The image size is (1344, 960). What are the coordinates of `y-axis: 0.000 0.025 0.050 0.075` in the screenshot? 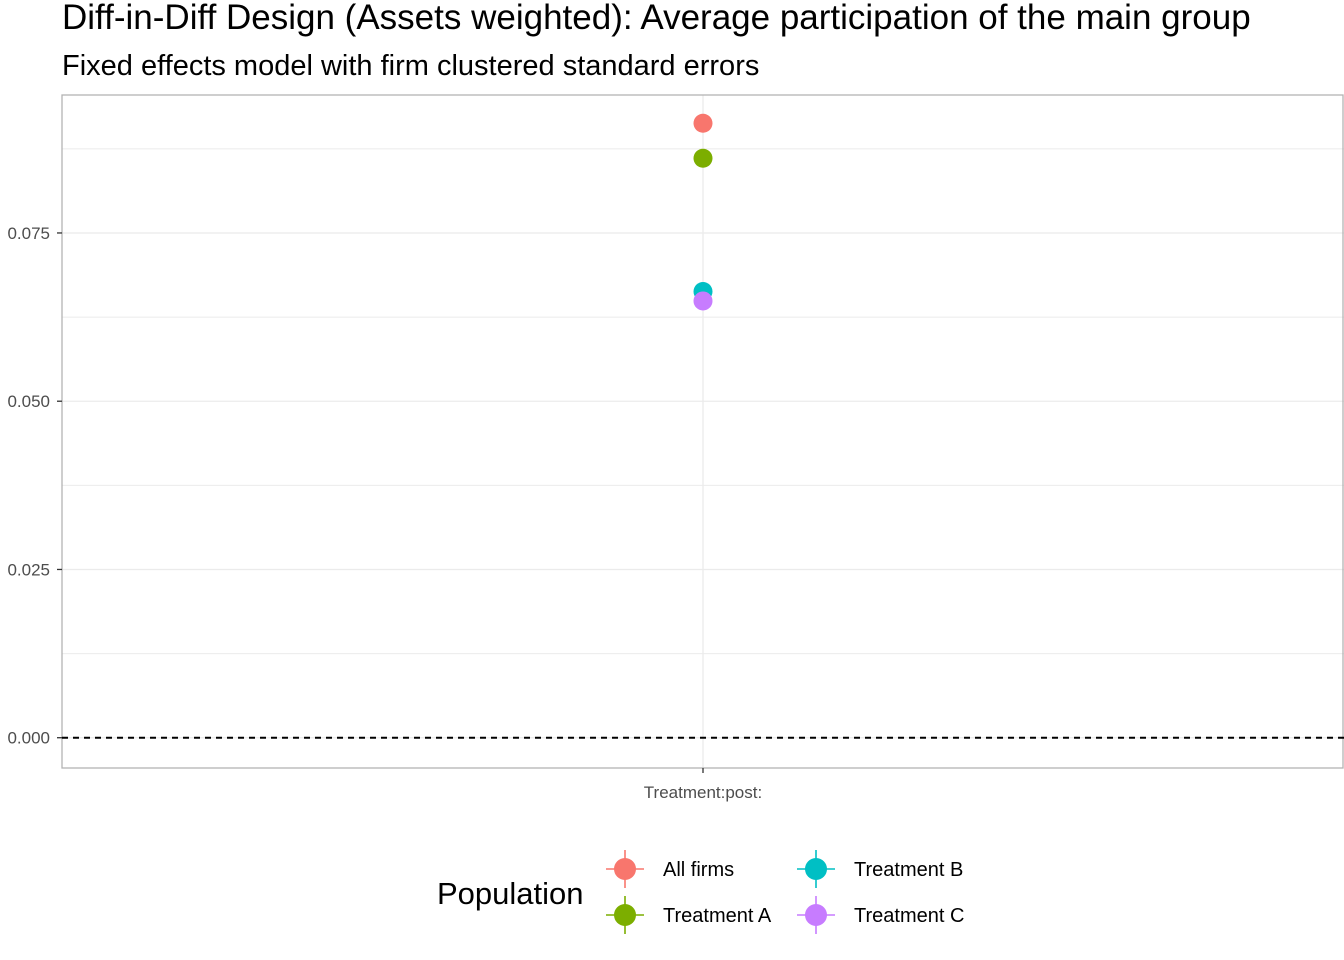 It's located at (34, 486).